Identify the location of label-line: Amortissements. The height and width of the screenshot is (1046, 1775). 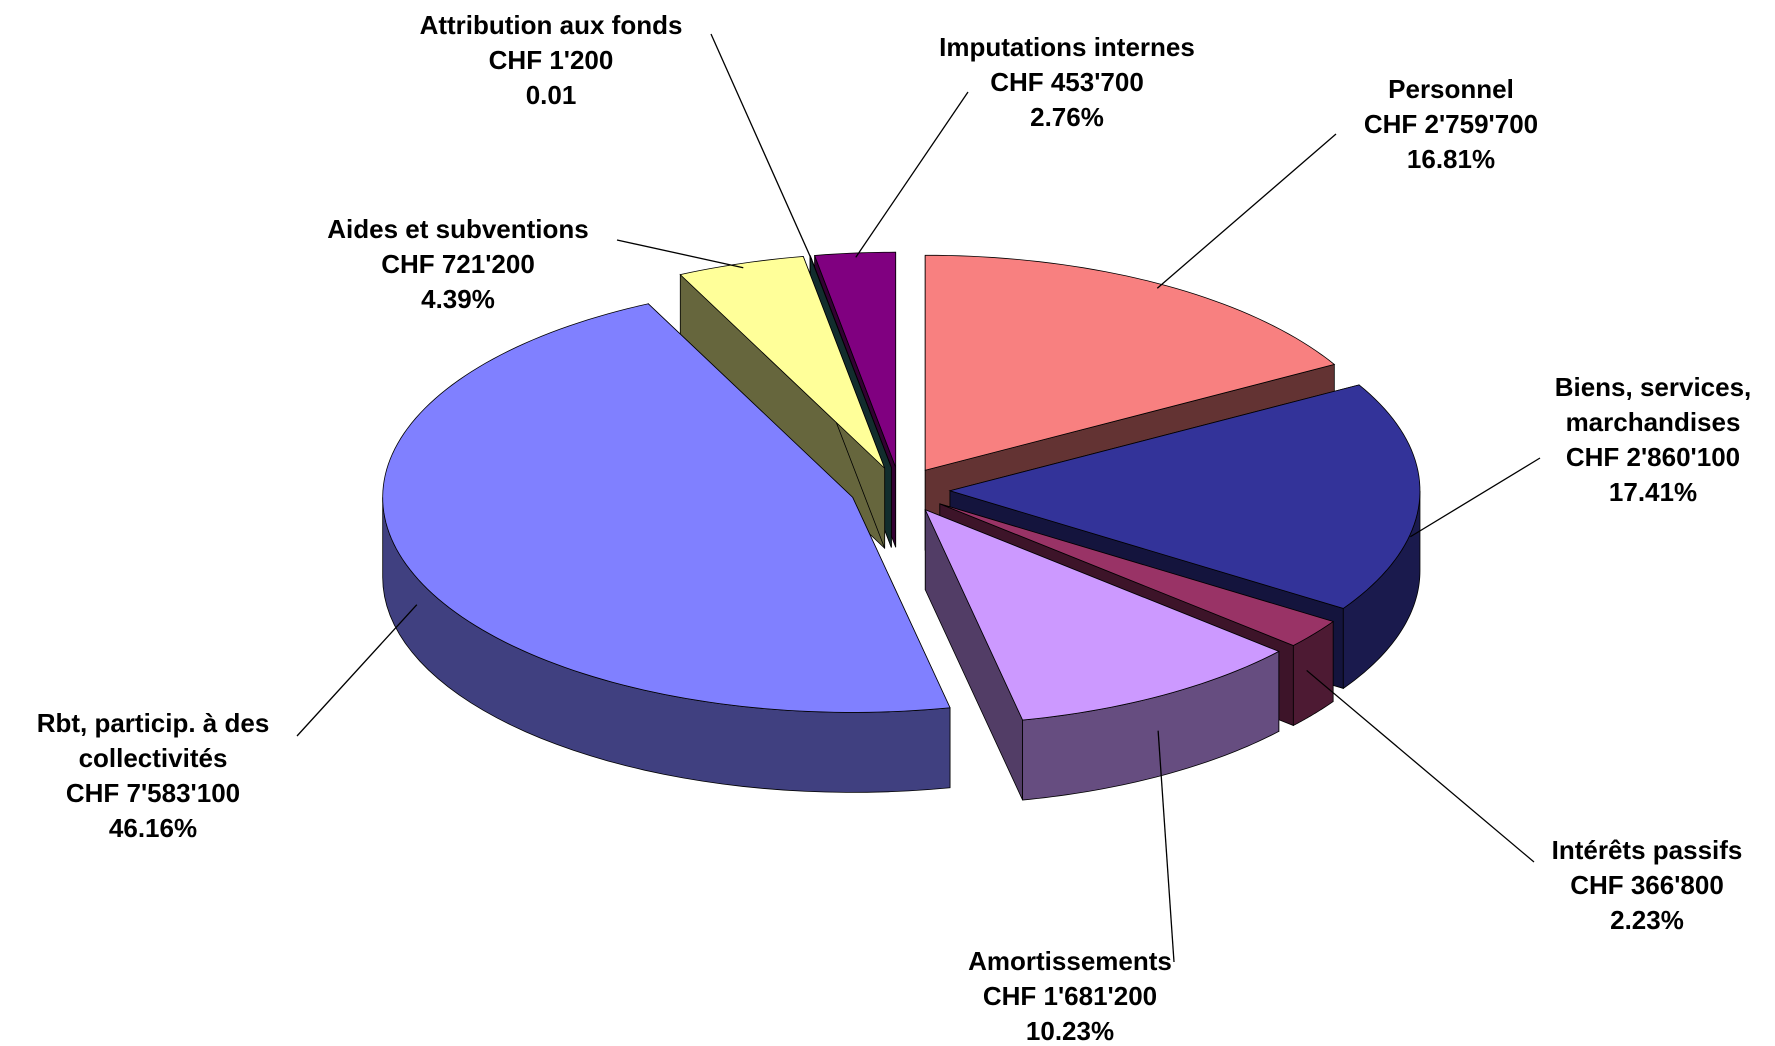
(1070, 961).